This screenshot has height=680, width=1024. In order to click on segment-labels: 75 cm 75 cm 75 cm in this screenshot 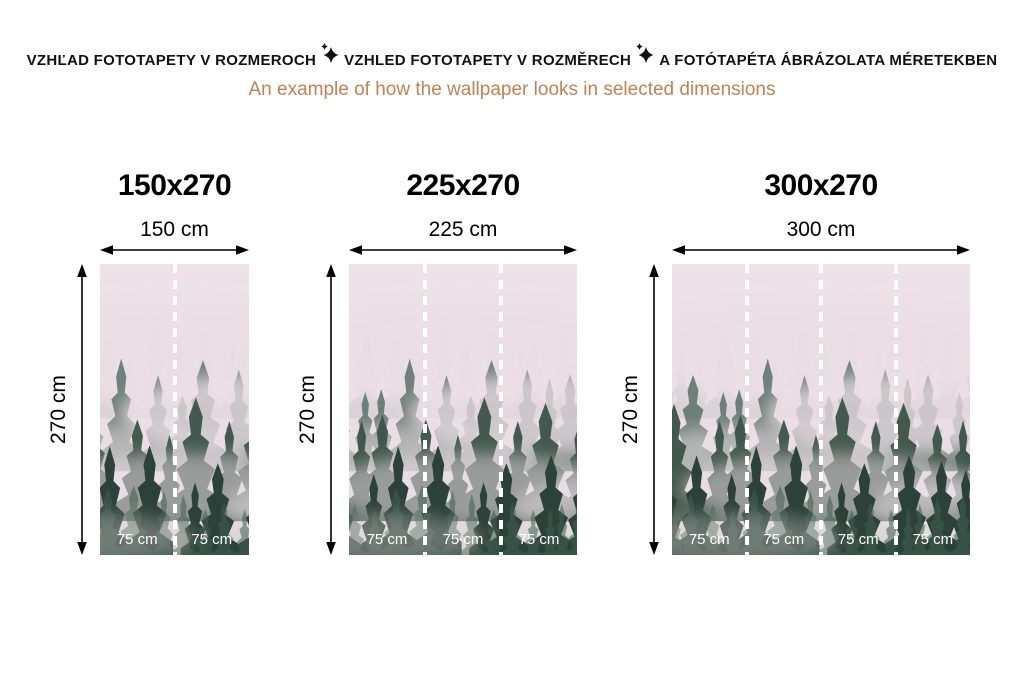, I will do `click(463, 539)`.